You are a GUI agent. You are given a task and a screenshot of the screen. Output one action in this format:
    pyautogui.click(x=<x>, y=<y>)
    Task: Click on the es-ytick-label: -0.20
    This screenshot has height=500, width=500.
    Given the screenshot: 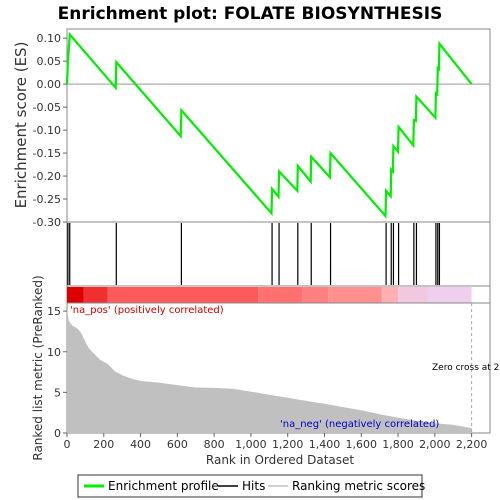 What is the action you would take?
    pyautogui.click(x=47, y=176)
    